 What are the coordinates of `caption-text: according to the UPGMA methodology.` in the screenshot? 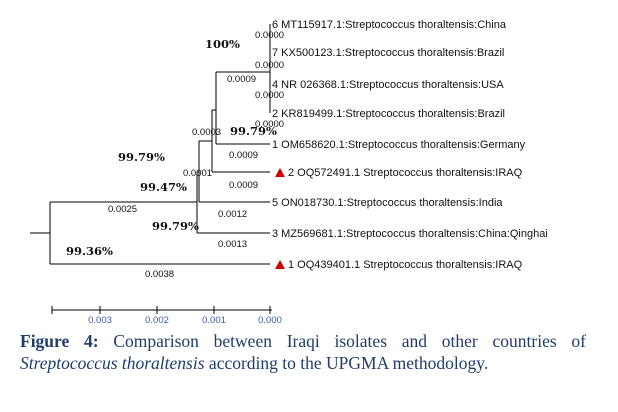 It's located at (346, 363).